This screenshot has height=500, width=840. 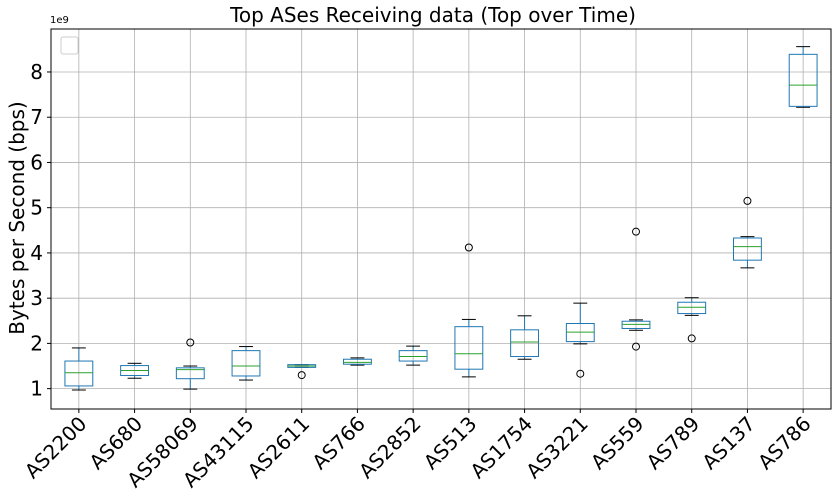 I want to click on y-tick-label: 1, so click(x=36, y=389).